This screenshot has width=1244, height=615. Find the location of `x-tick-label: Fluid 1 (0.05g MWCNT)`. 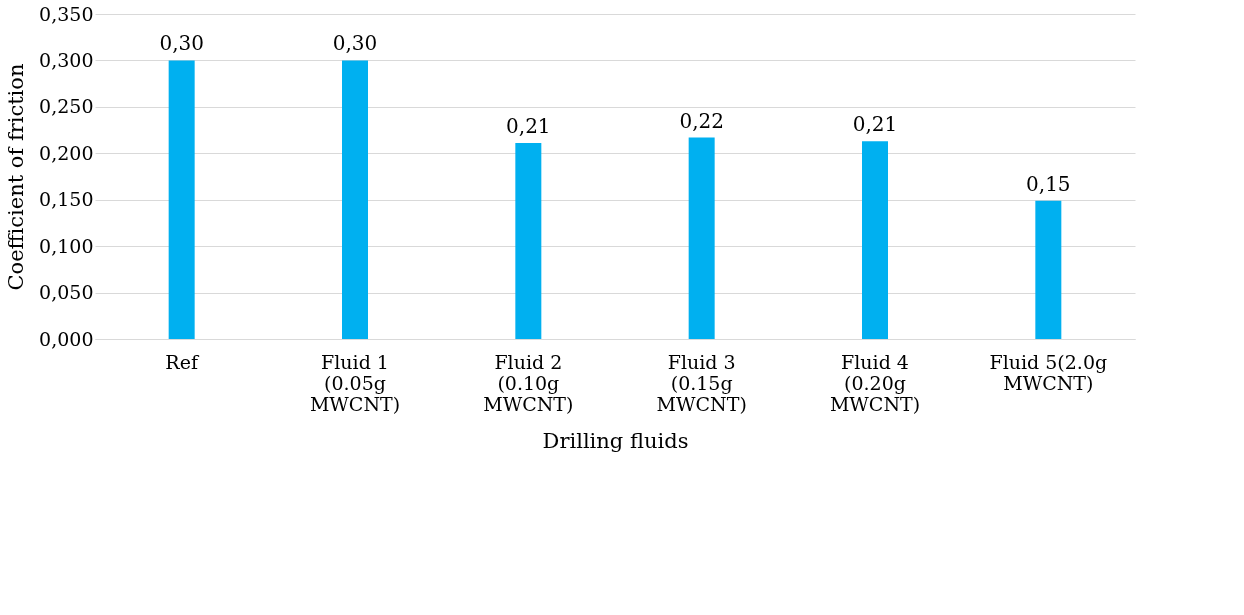

x-tick-label: Fluid 1 (0.05g MWCNT) is located at coordinates (355, 382).